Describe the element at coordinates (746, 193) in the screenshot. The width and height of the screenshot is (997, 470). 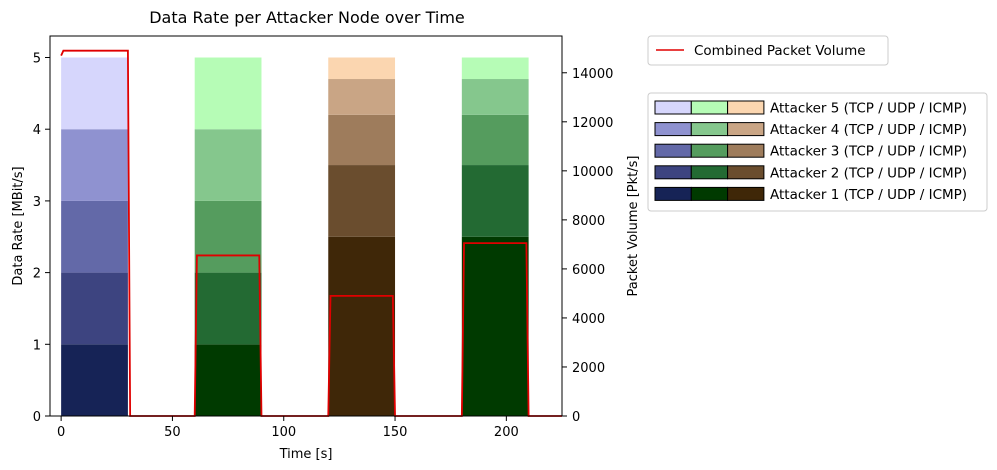
I see `legend-swatch-attacker-1-icmp` at that location.